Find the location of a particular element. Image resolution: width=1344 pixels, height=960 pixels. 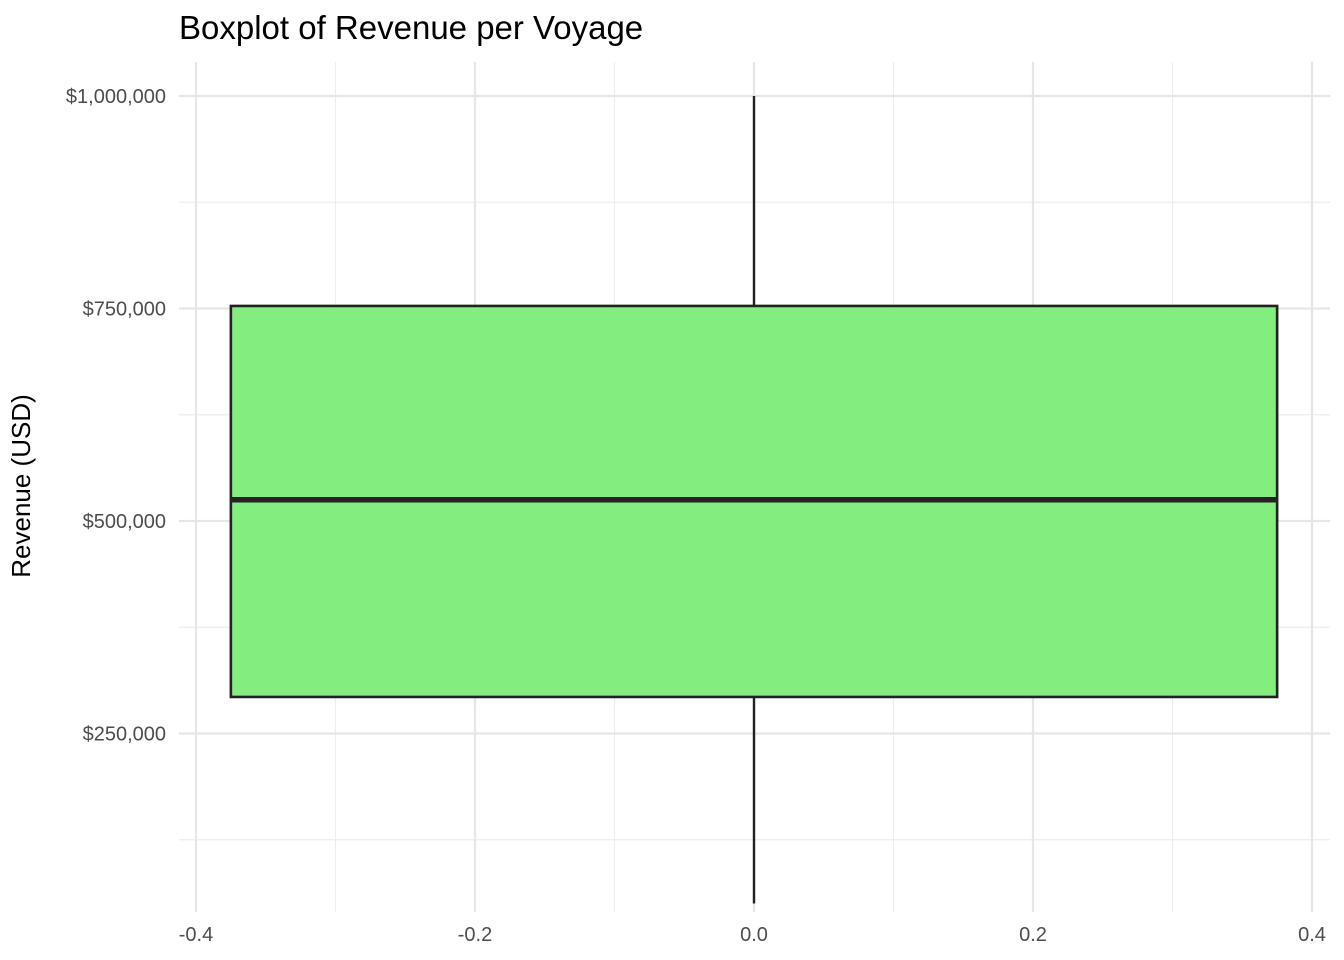

x-tick-label: -0.2 is located at coordinates (475, 935).